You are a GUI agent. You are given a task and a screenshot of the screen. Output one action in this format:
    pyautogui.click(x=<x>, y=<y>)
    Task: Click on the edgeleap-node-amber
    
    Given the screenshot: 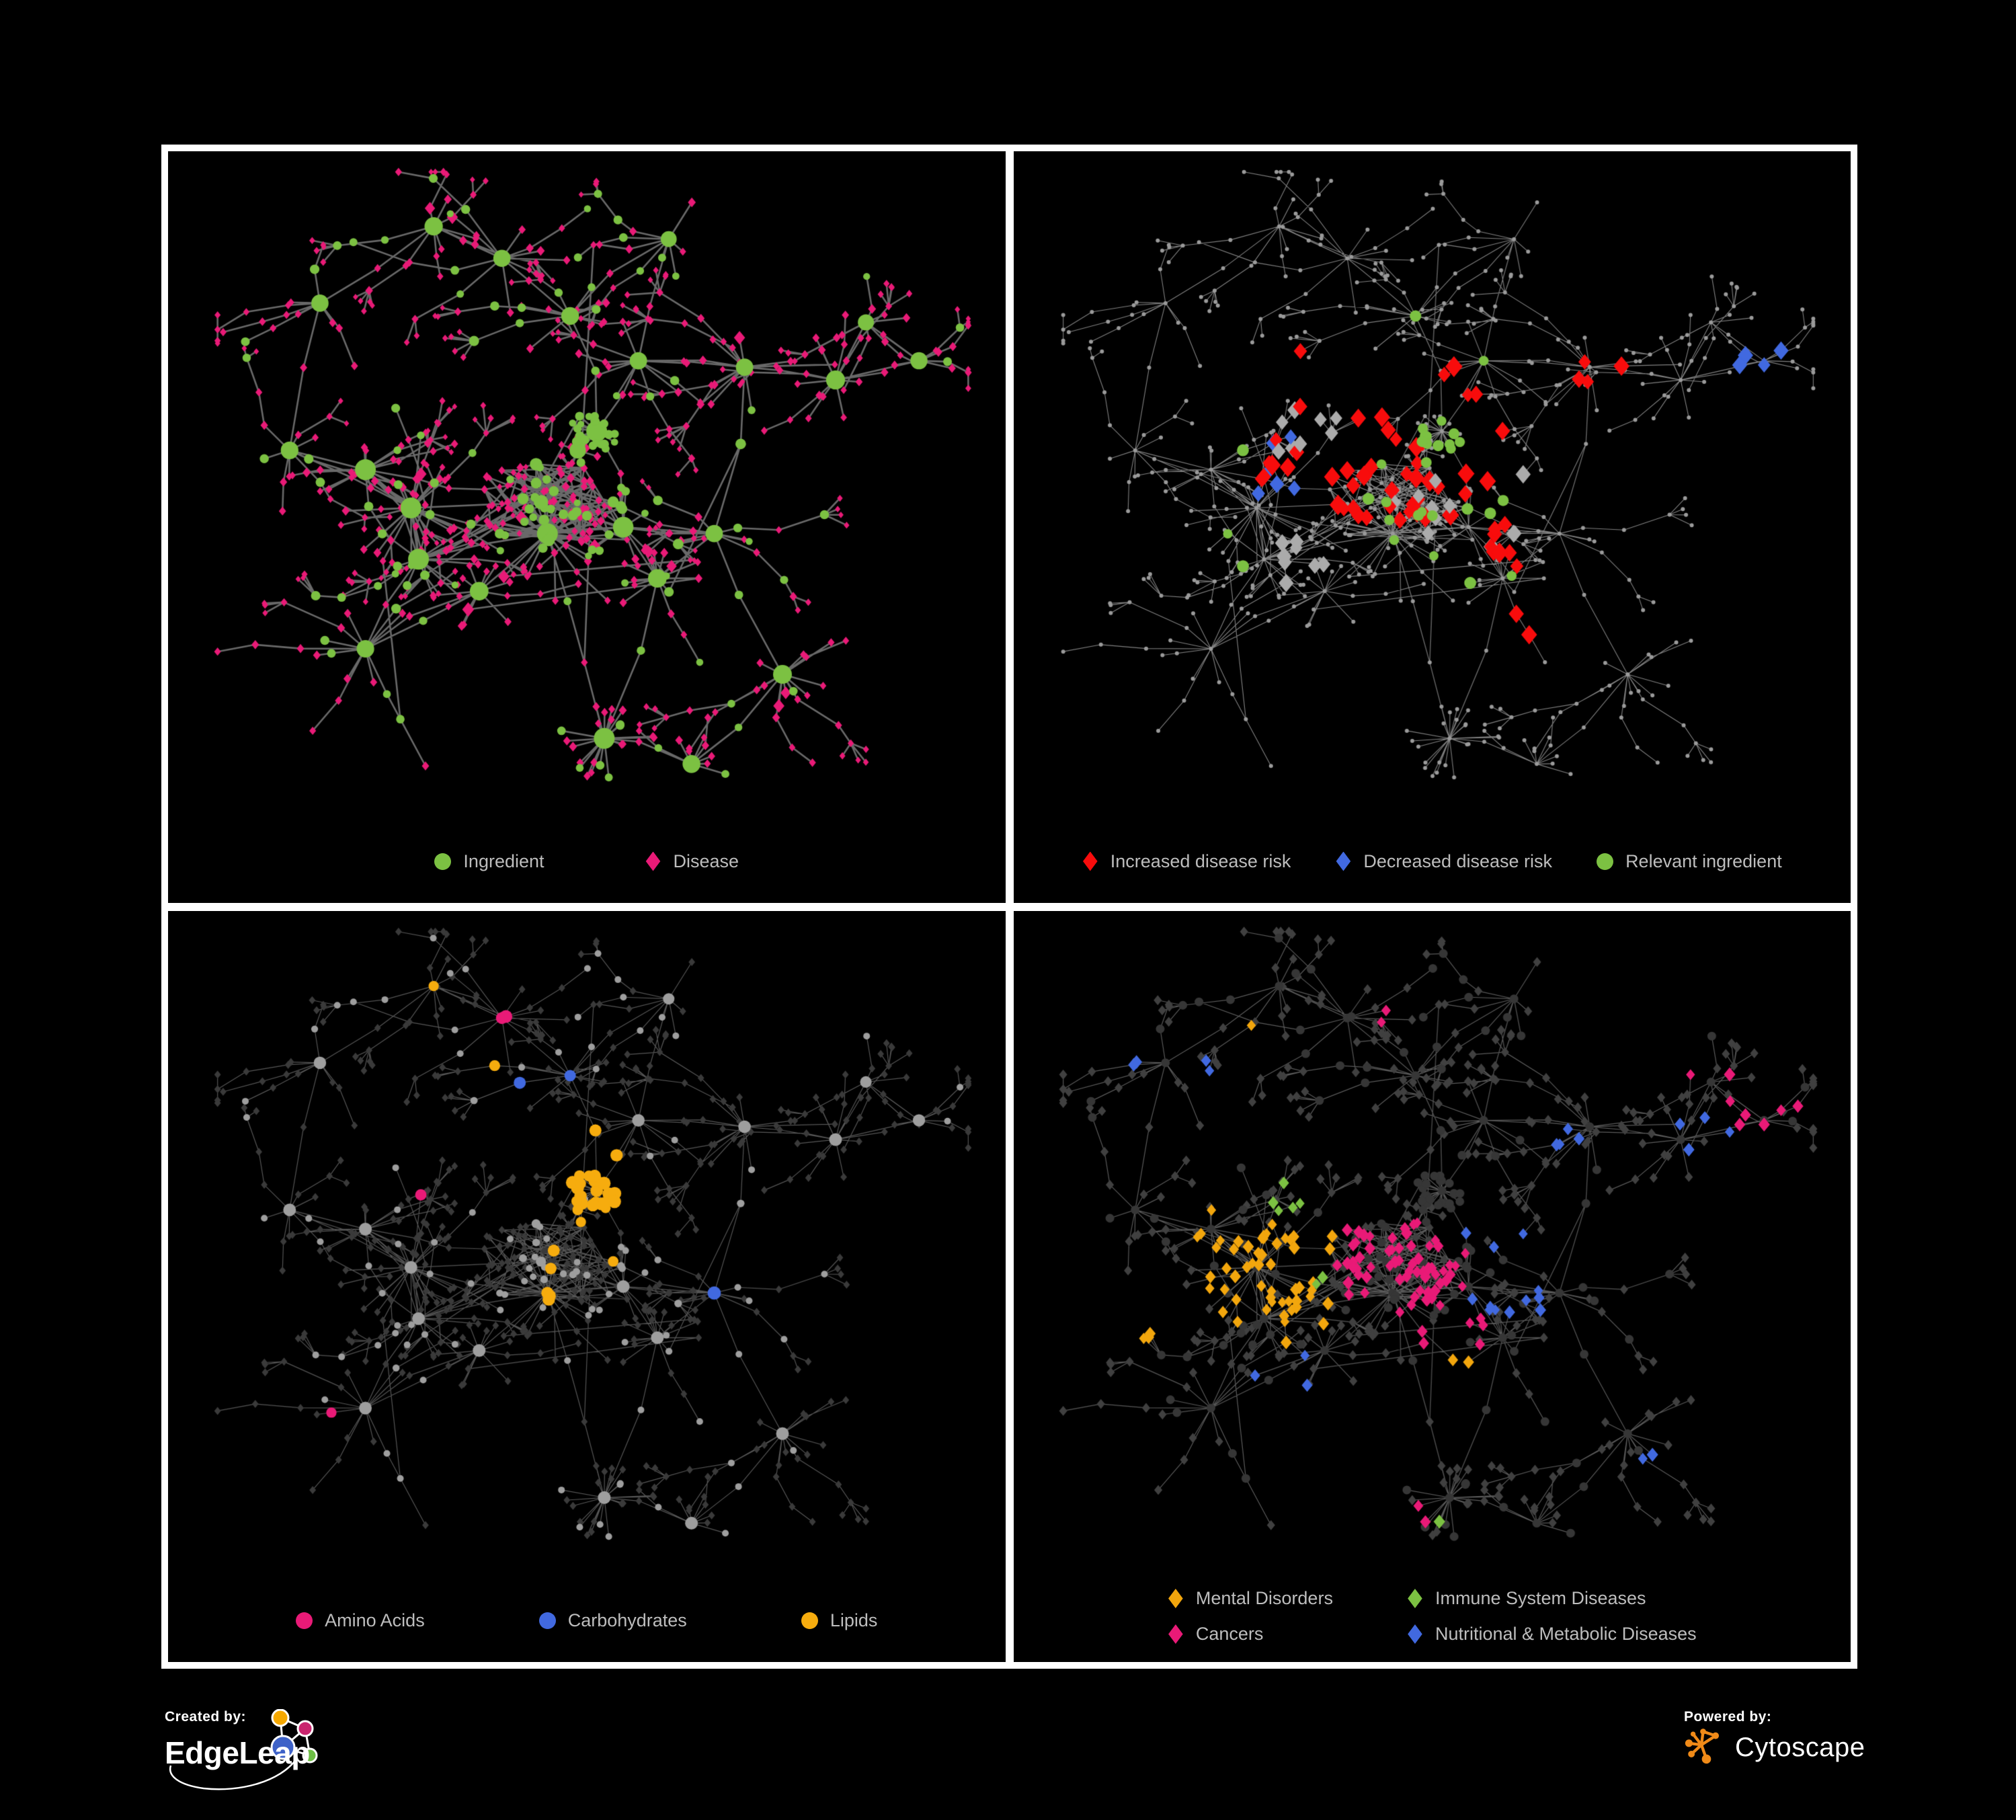 What is the action you would take?
    pyautogui.click(x=280, y=1718)
    